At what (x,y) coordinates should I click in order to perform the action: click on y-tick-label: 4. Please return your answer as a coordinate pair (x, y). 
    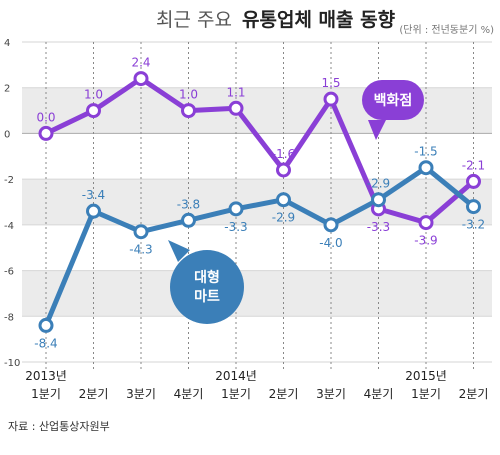
    Looking at the image, I should click on (7, 43).